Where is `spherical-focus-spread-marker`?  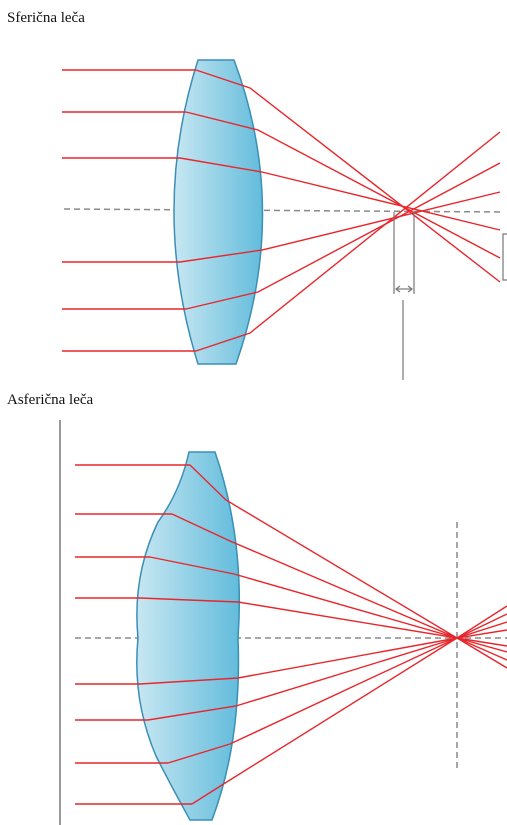 spherical-focus-spread-marker is located at coordinates (404, 296).